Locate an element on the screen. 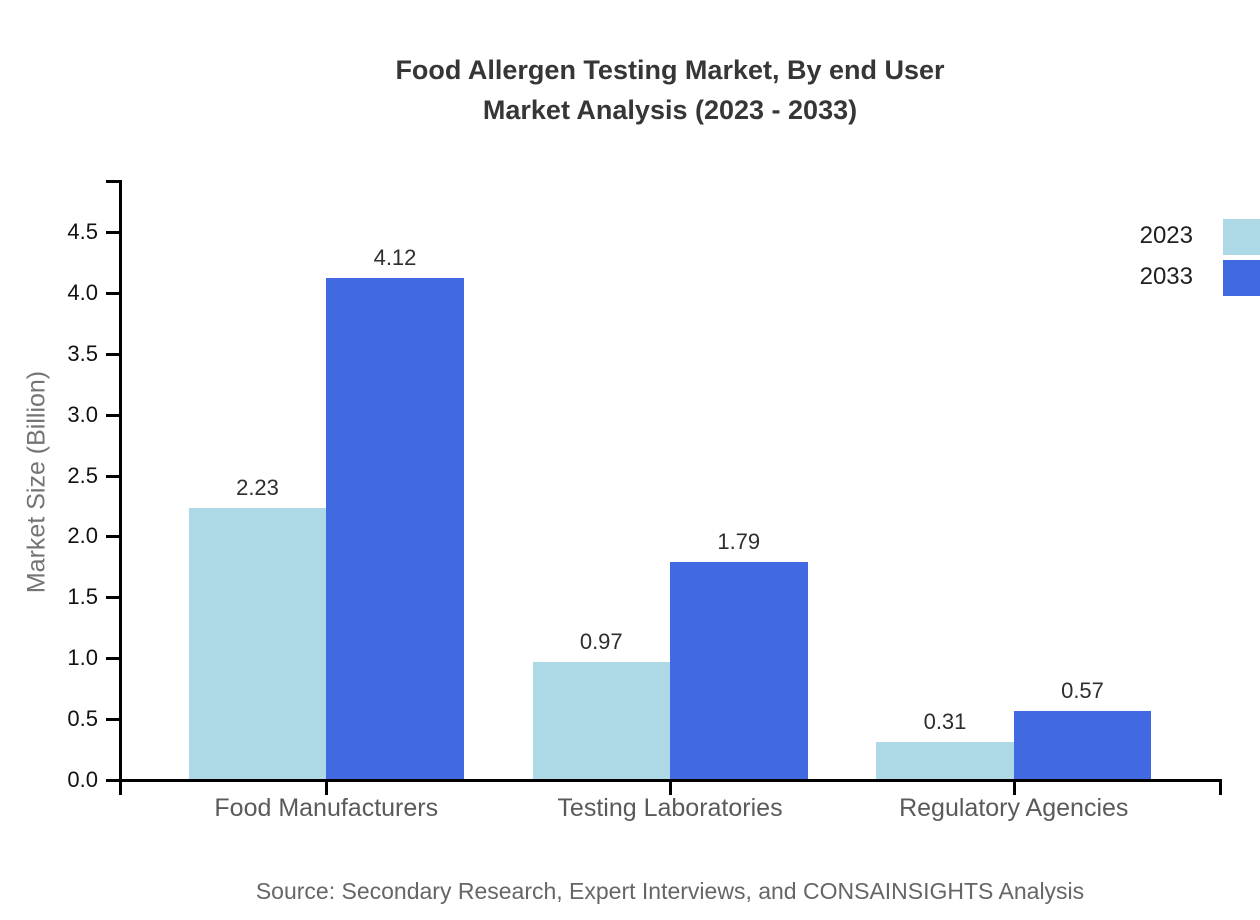  bar-2033-testing-laboratories is located at coordinates (739, 671).